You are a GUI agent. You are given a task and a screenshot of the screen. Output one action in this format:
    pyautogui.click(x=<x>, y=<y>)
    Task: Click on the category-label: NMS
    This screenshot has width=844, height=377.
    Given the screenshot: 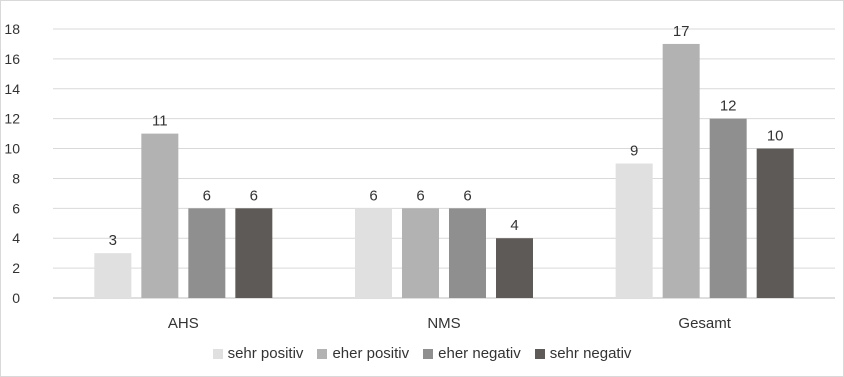 What is the action you would take?
    pyautogui.click(x=443, y=323)
    